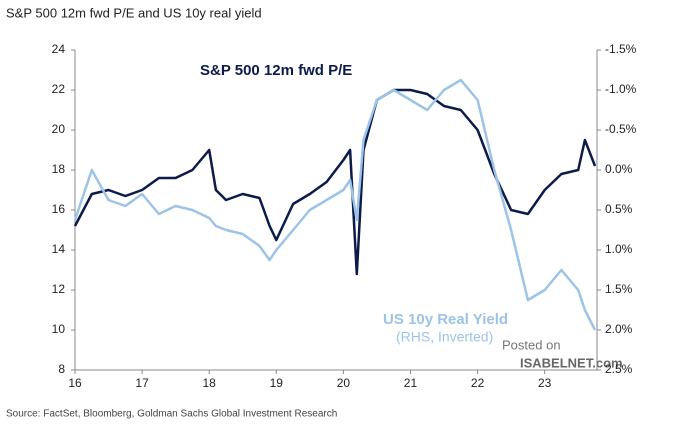 The image size is (700, 430). Describe the element at coordinates (276, 70) in the screenshot. I see `series-label: S&P 500 12m fwd P/E` at that location.